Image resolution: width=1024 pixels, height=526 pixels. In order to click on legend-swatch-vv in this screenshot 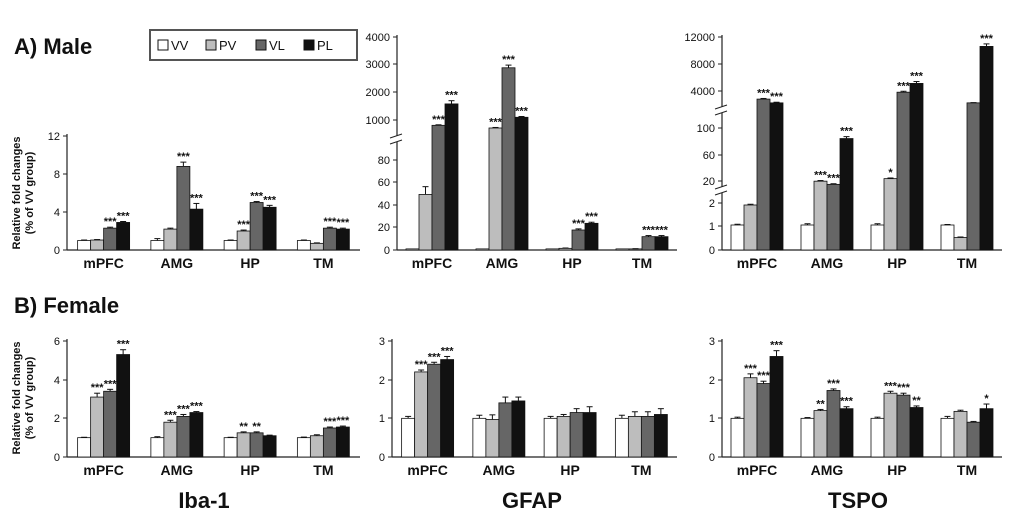, I will do `click(163, 45)`.